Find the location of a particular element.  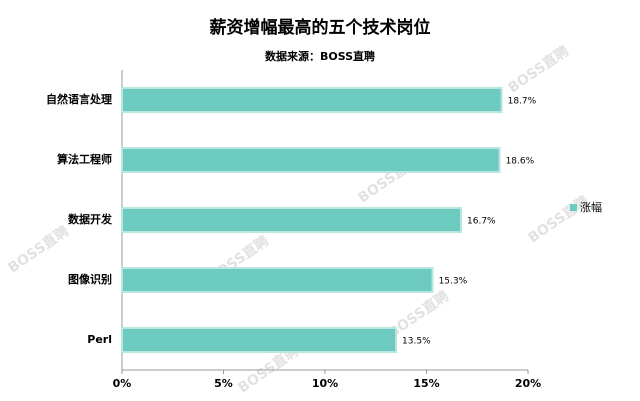

y-tick-label: 自然语言处理 is located at coordinates (79, 99).